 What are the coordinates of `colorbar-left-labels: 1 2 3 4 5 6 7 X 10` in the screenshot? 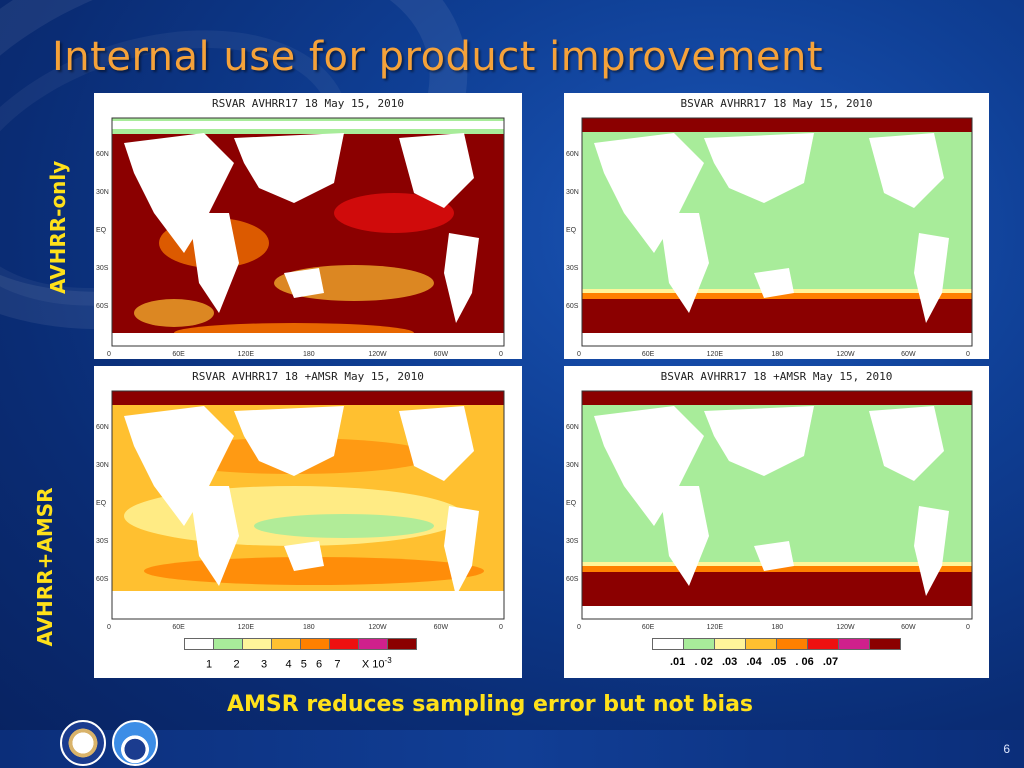 It's located at (295, 664).